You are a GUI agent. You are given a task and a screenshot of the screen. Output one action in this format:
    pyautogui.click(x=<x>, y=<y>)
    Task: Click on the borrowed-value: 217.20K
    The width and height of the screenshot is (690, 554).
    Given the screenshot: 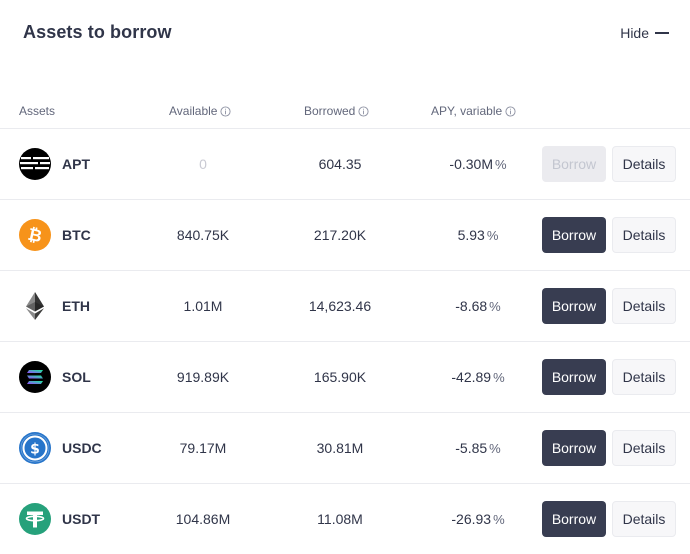 What is the action you would take?
    pyautogui.click(x=340, y=235)
    